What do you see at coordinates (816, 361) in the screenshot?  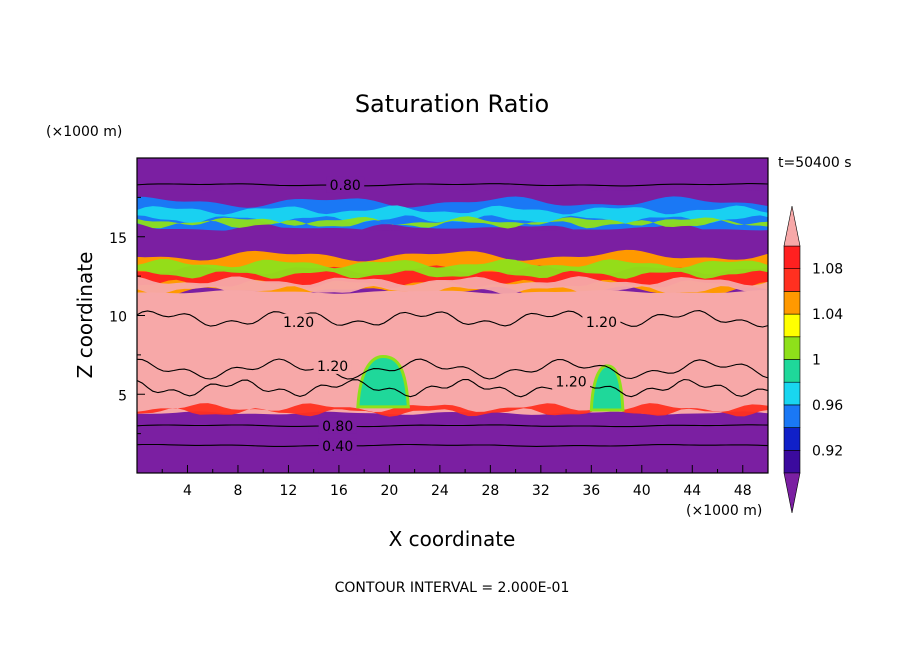 I see `colorbar-tick-label: 1` at bounding box center [816, 361].